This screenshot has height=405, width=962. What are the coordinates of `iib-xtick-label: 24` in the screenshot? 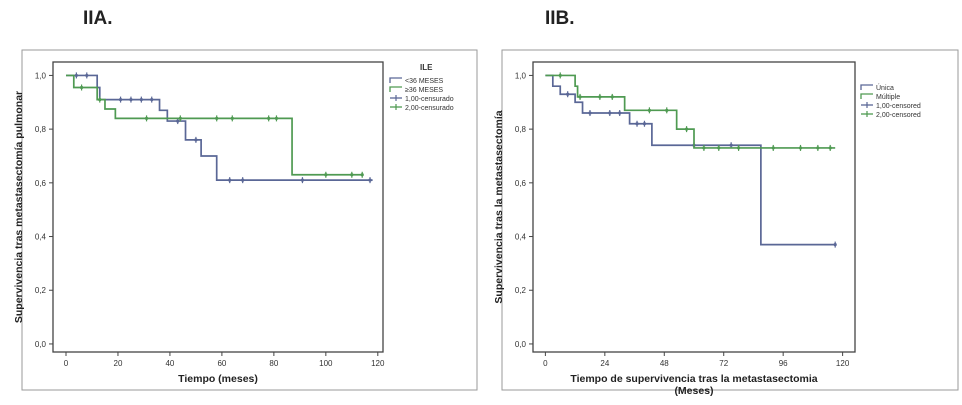 It's located at (604, 363).